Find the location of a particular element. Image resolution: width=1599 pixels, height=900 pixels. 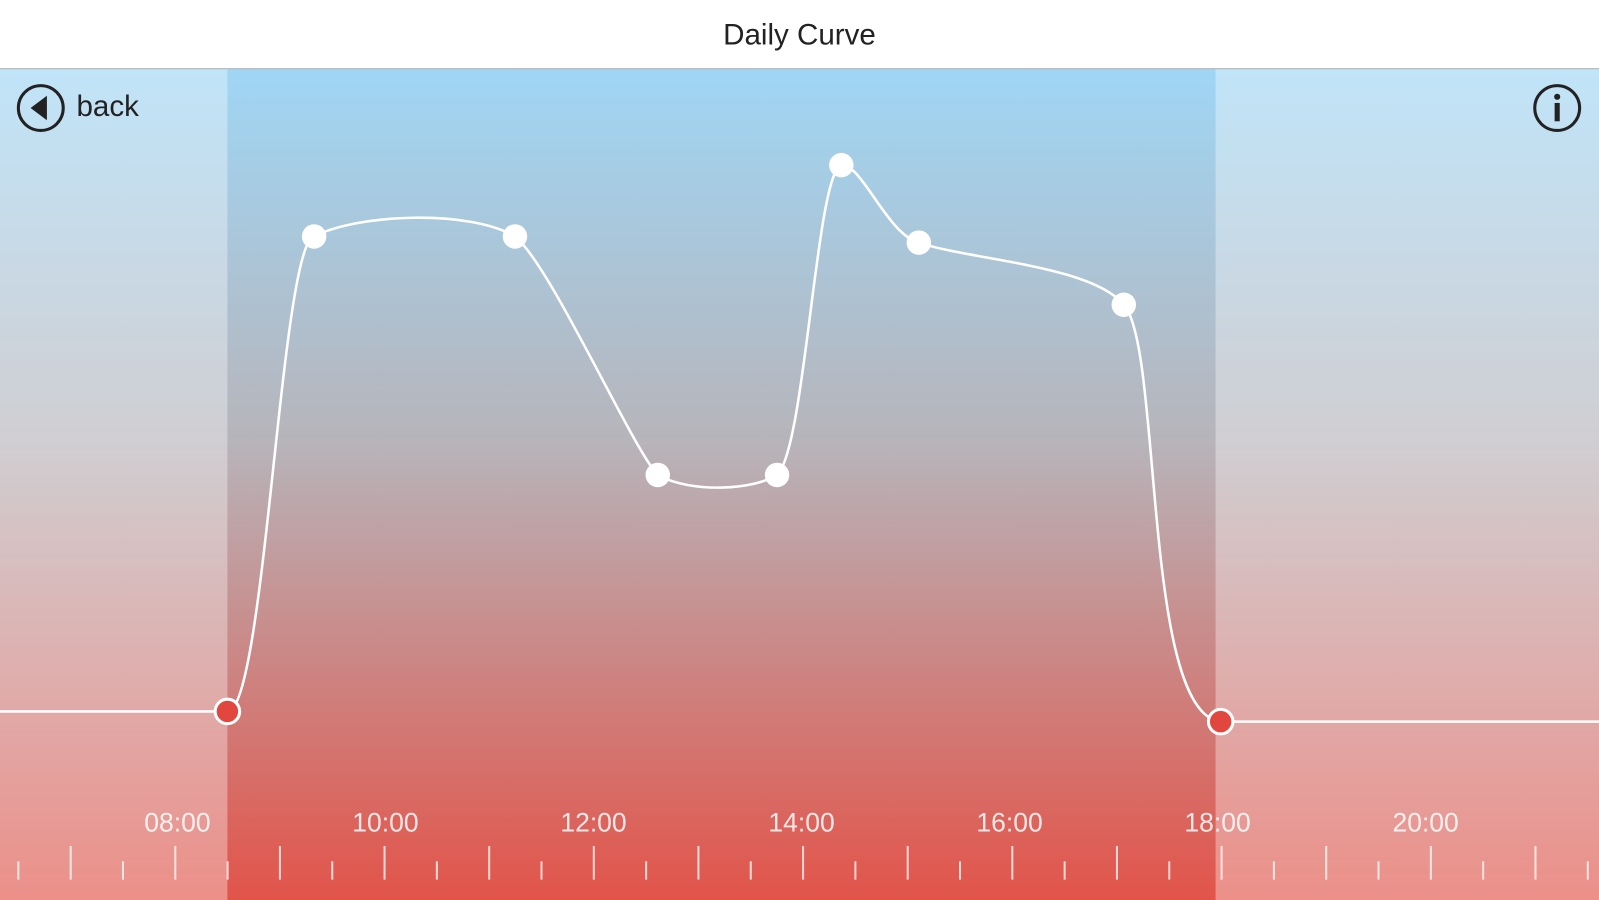

back-label: back is located at coordinates (107, 106).